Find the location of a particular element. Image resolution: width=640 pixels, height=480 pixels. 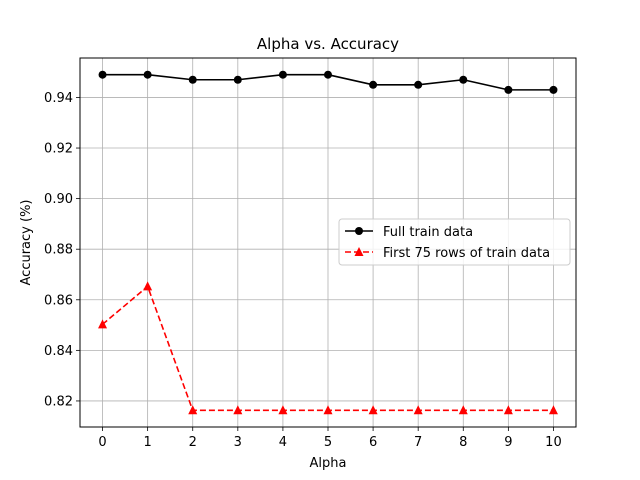

x-tick-label-5: 5 is located at coordinates (328, 442).